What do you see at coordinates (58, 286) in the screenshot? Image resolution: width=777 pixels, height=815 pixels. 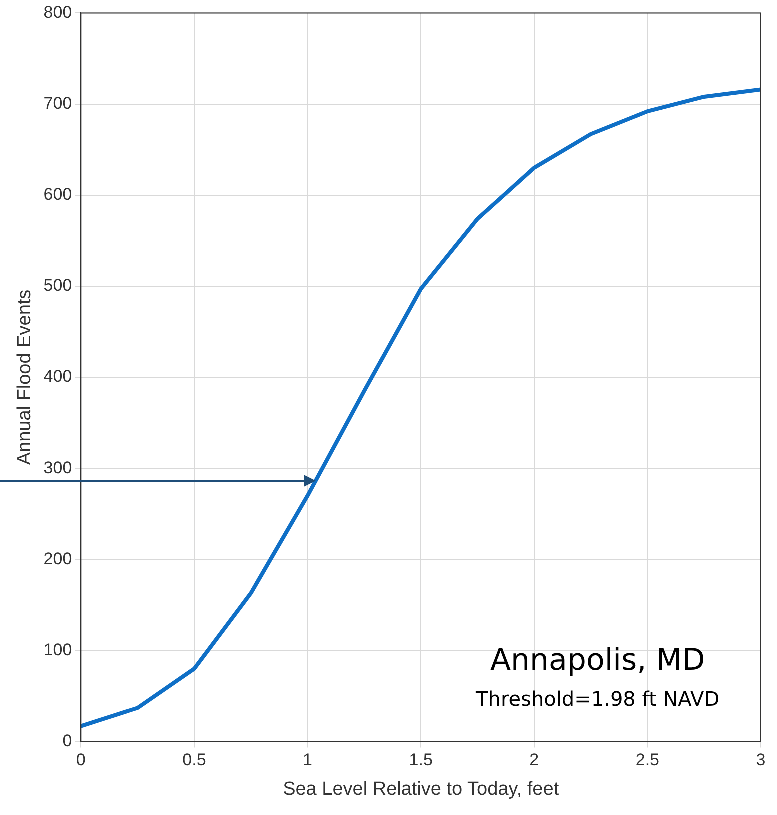 I see `y-tick-label: 500` at bounding box center [58, 286].